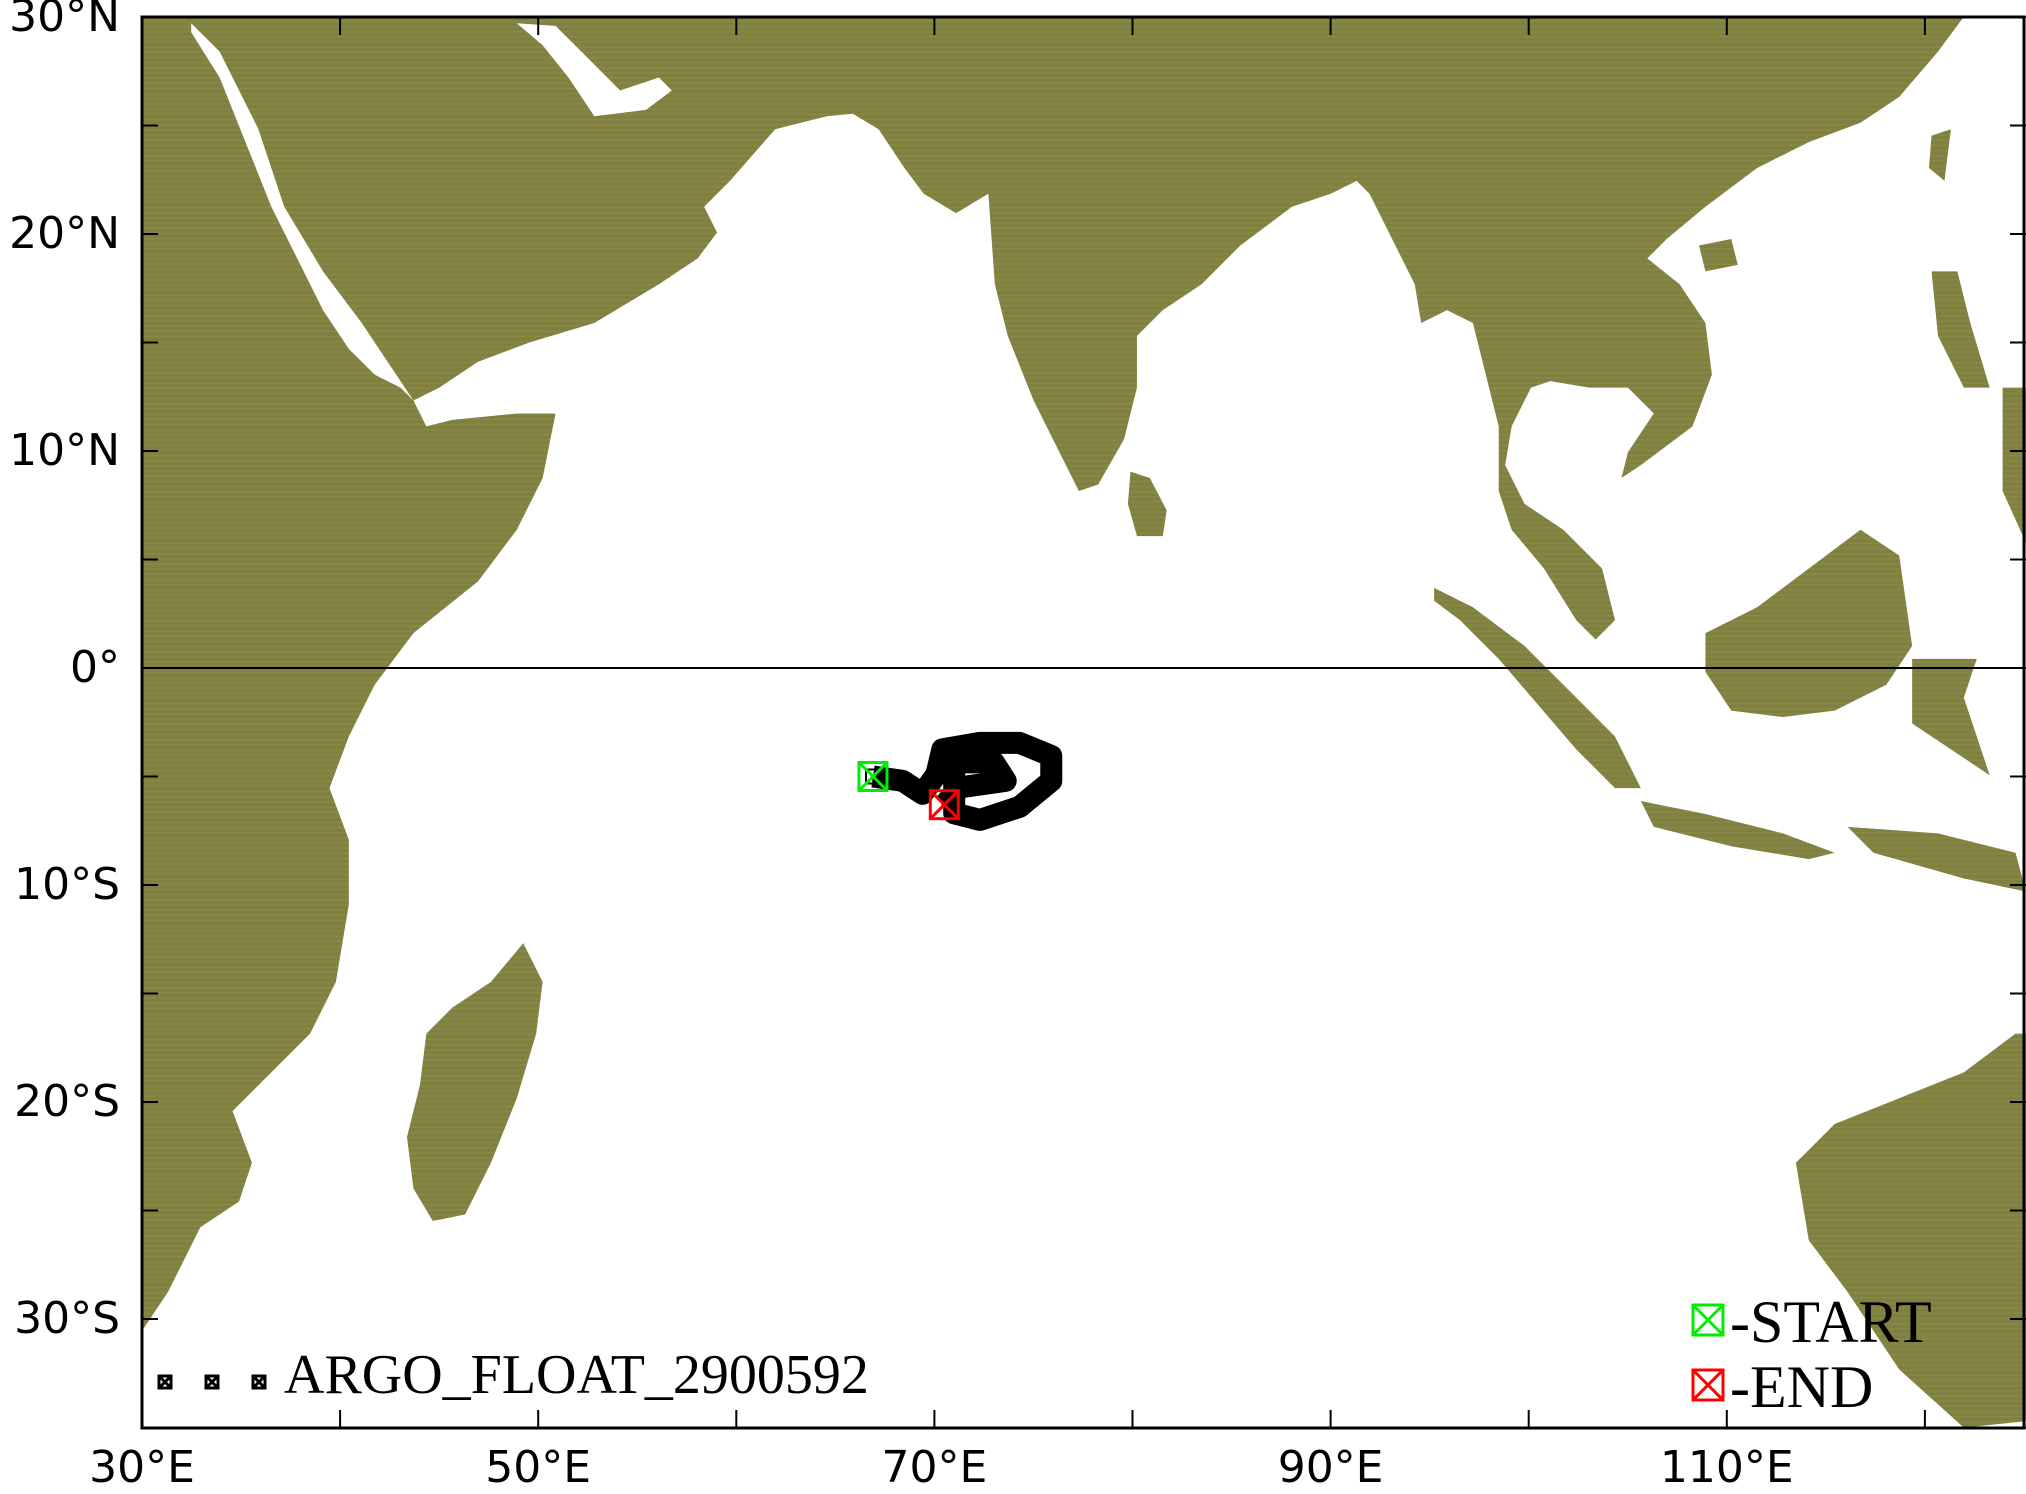  Describe the element at coordinates (67, 1318) in the screenshot. I see `lat-label: 30°S` at that location.